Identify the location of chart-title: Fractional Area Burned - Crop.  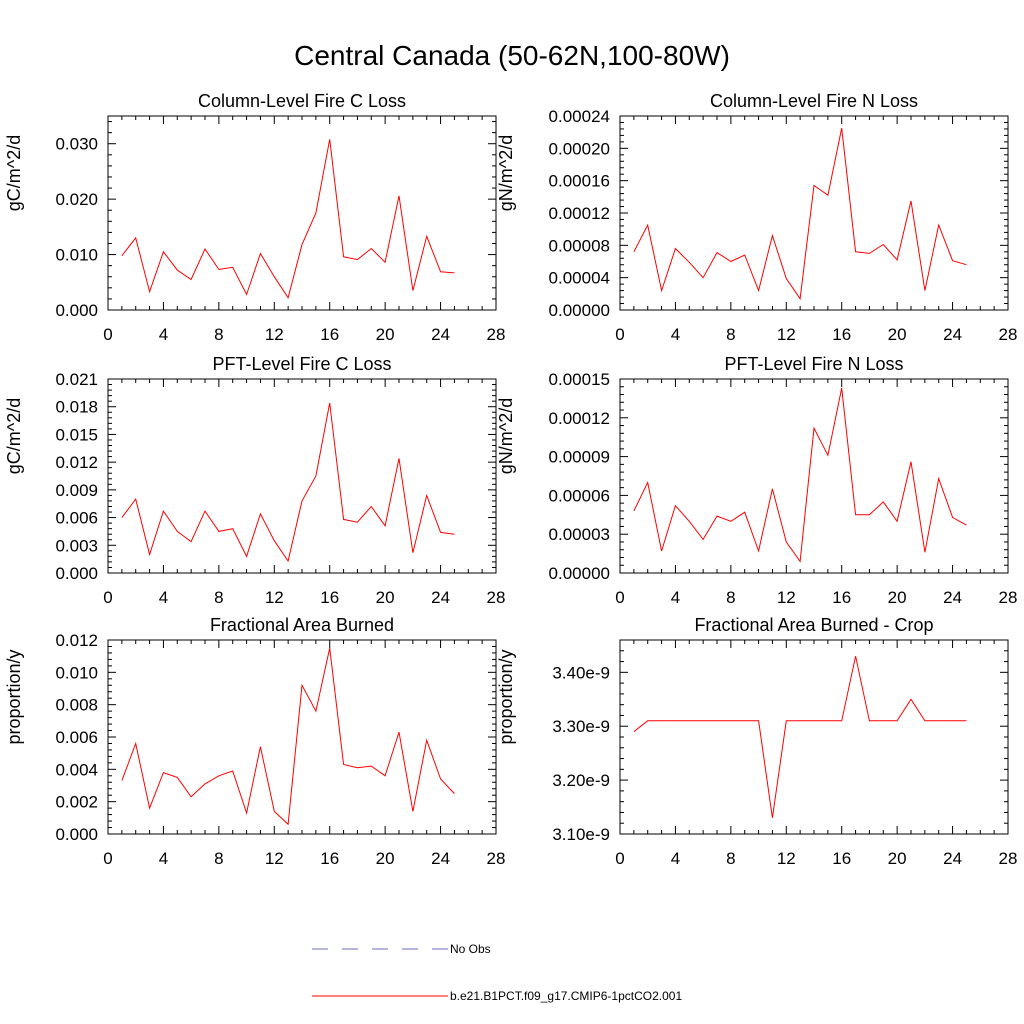
(813, 625).